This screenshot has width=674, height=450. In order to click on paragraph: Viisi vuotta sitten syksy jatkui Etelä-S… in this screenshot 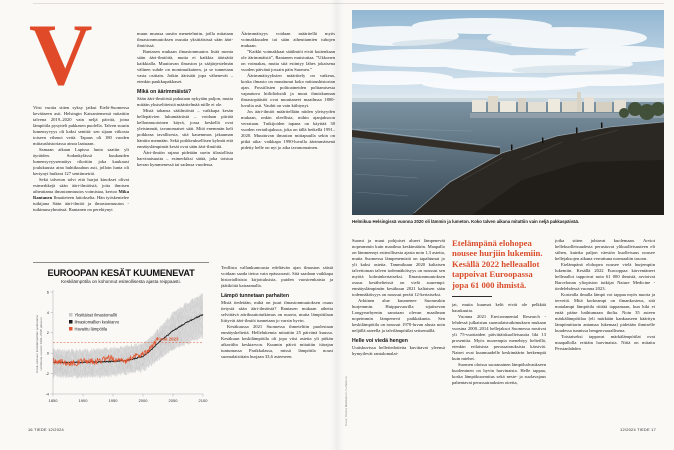, I will do `click(81, 125)`.